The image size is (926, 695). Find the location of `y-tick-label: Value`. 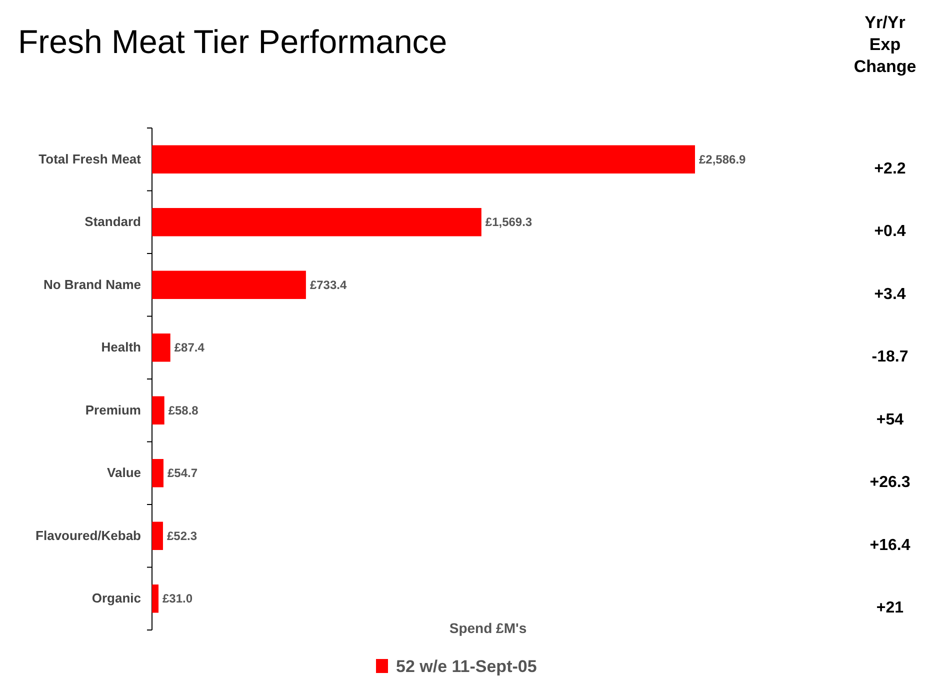

y-tick-label: Value is located at coordinates (124, 472).